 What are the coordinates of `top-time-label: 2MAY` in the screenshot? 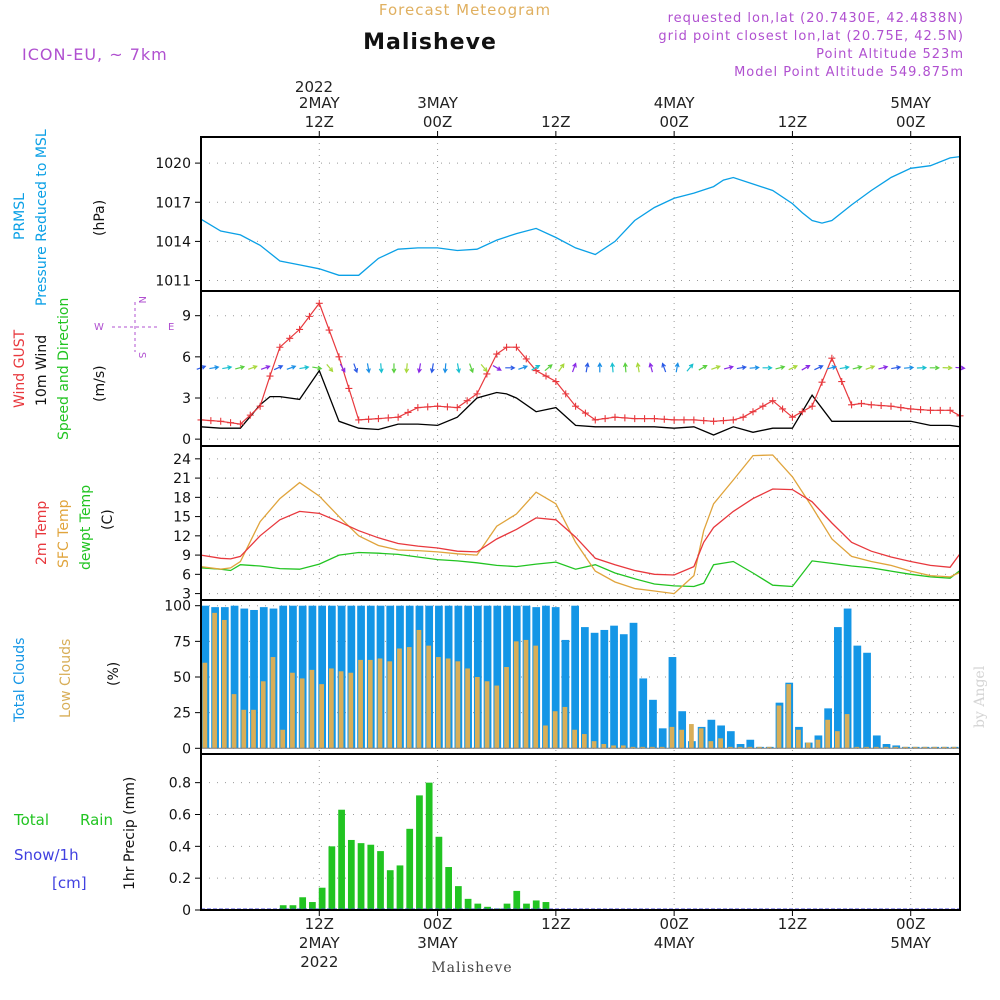 It's located at (320, 103).